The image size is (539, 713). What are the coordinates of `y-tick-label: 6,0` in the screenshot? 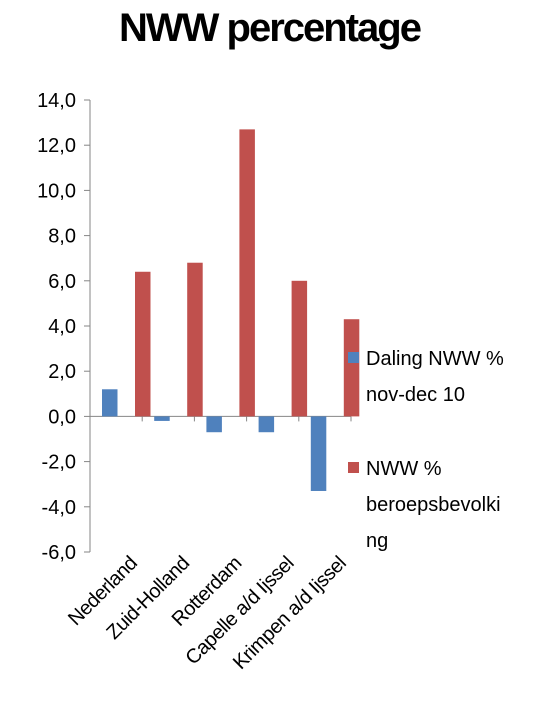 It's located at (62, 282).